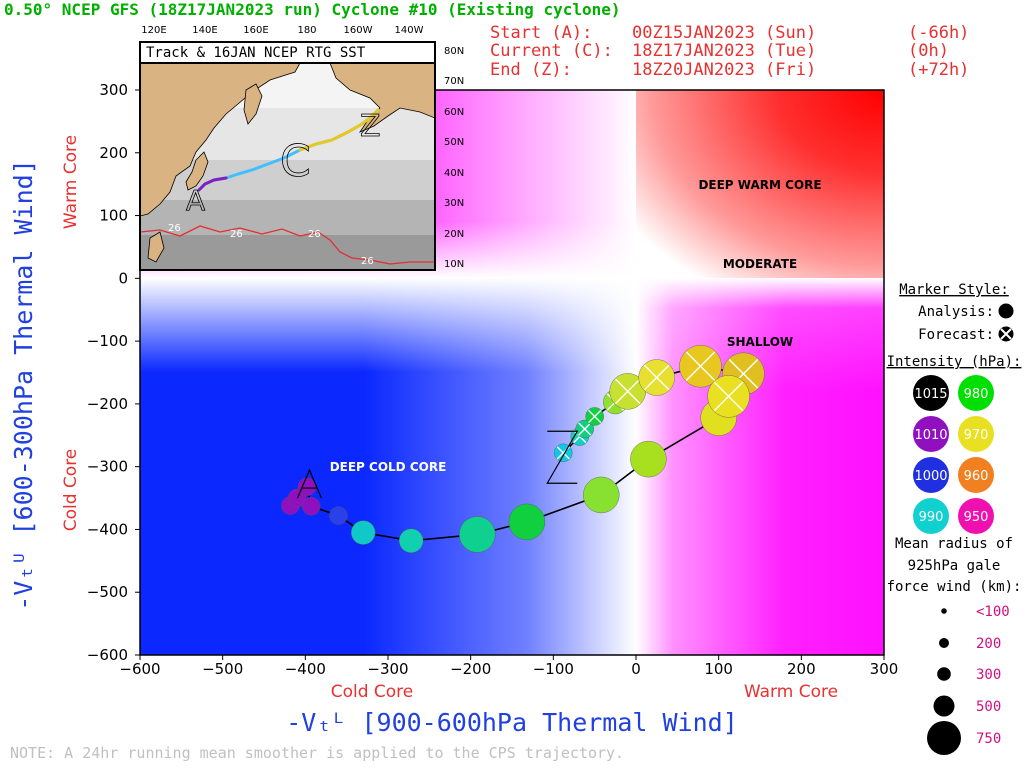 The image size is (1024, 768). I want to click on inset-sst-26-isotherm, so click(287, 245).